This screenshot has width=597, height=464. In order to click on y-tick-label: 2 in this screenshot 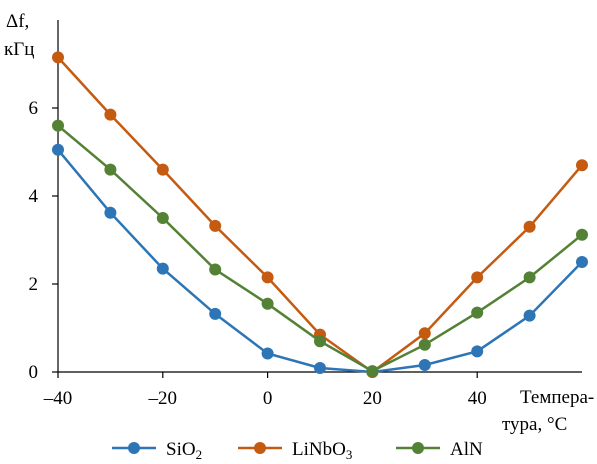, I will do `click(34, 284)`.